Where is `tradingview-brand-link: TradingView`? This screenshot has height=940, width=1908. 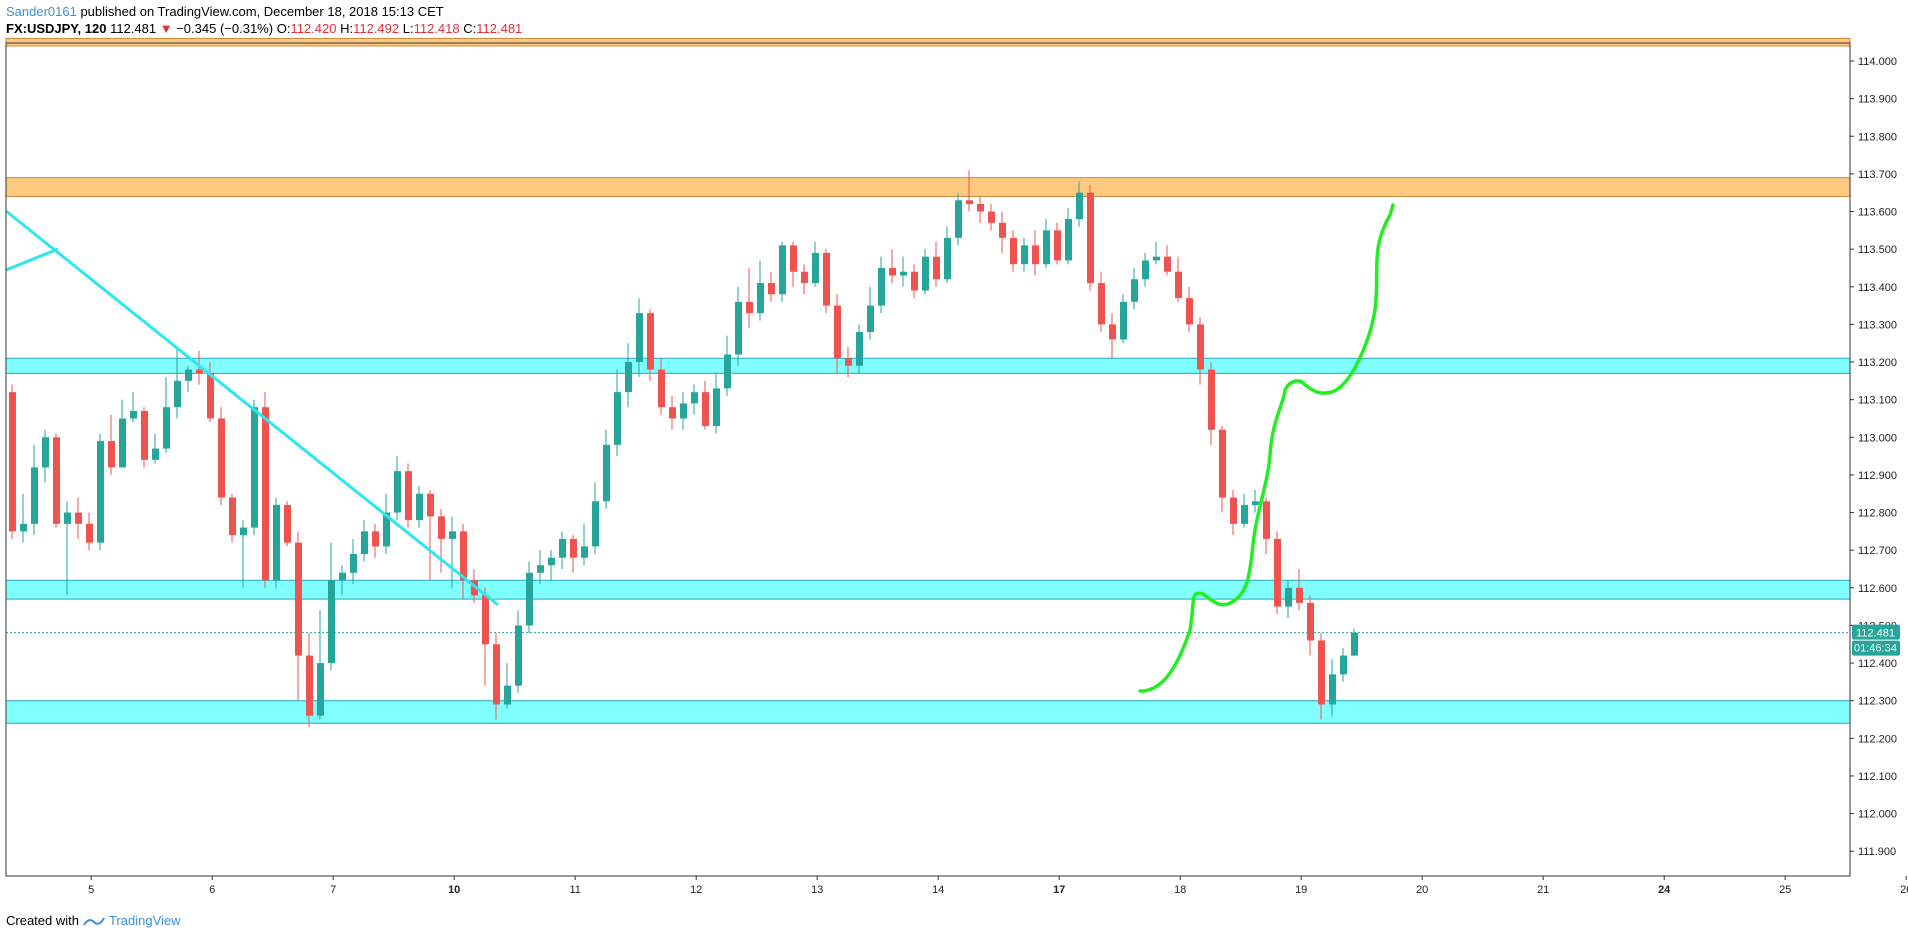 tradingview-brand-link: TradingView is located at coordinates (144, 920).